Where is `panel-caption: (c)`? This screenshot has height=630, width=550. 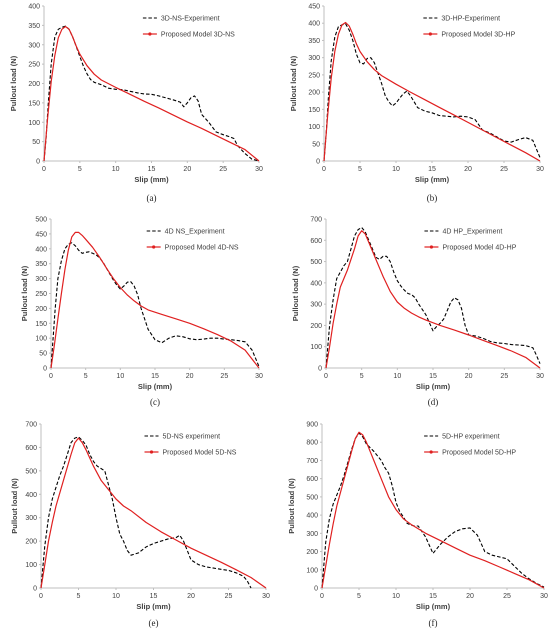
panel-caption: (c) is located at coordinates (155, 402).